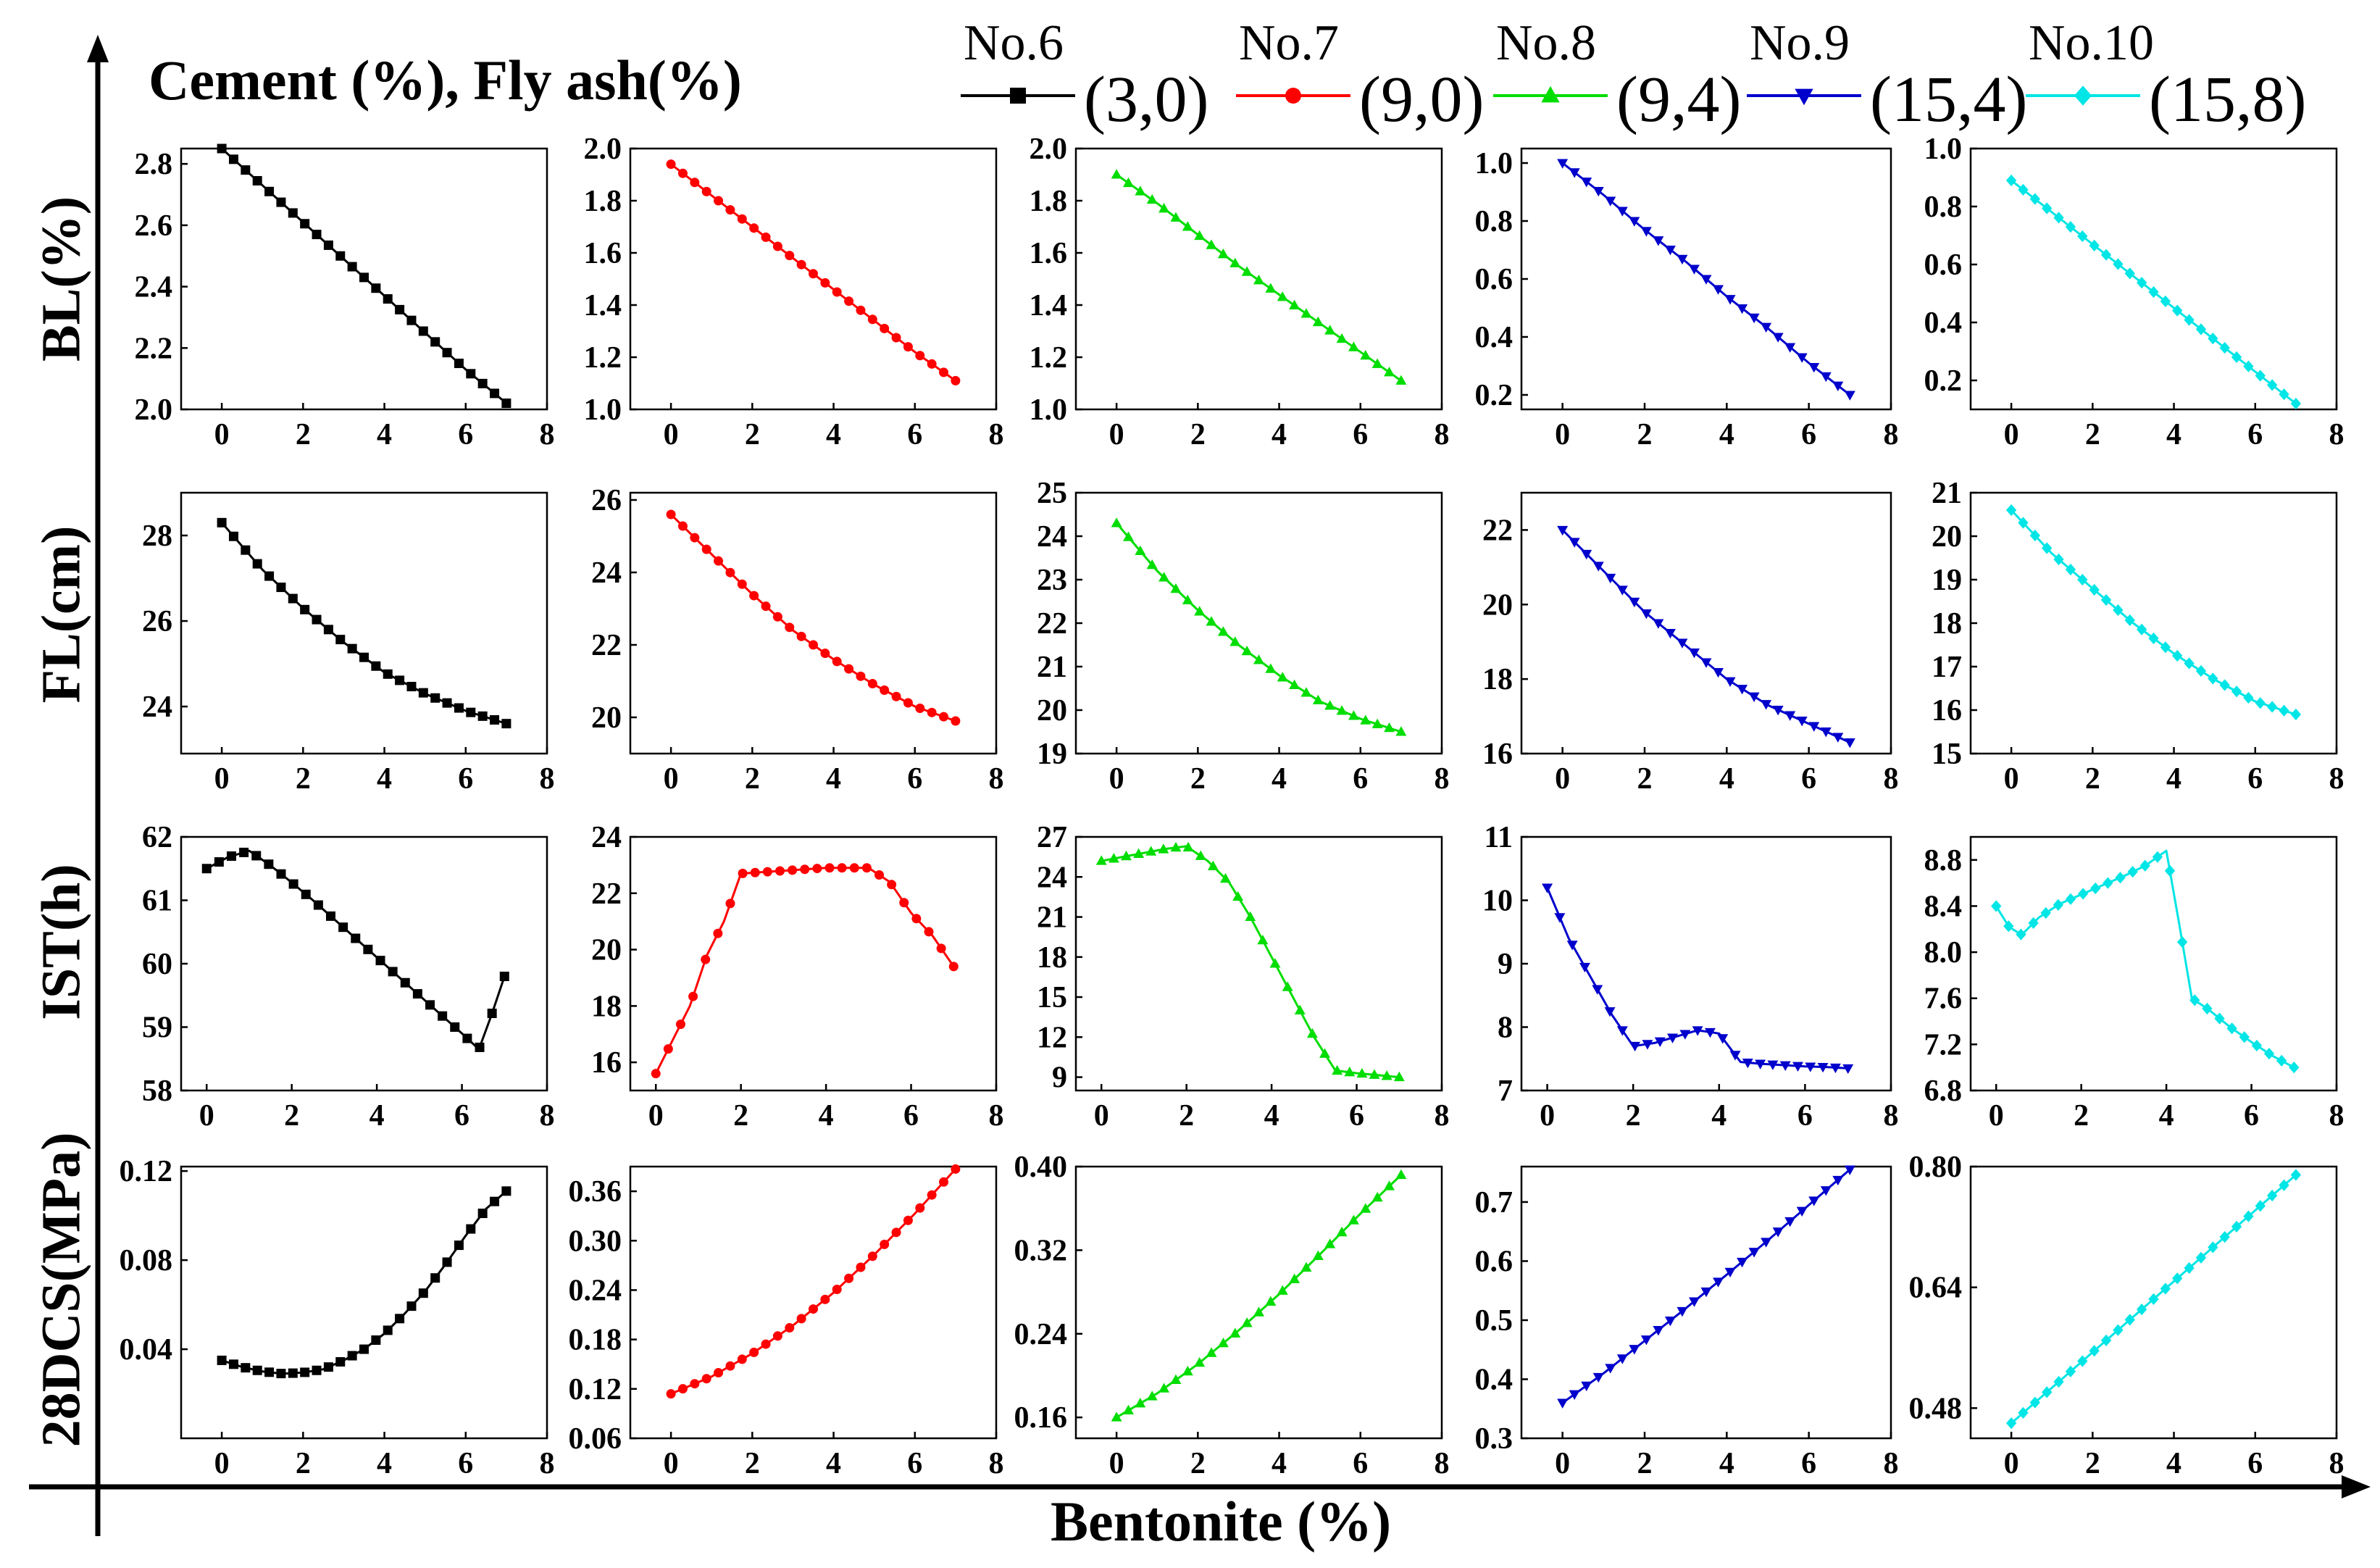 The image size is (2380, 1568). Describe the element at coordinates (1949, 99) in the screenshot. I see `legend-series-value: (15,4)` at that location.